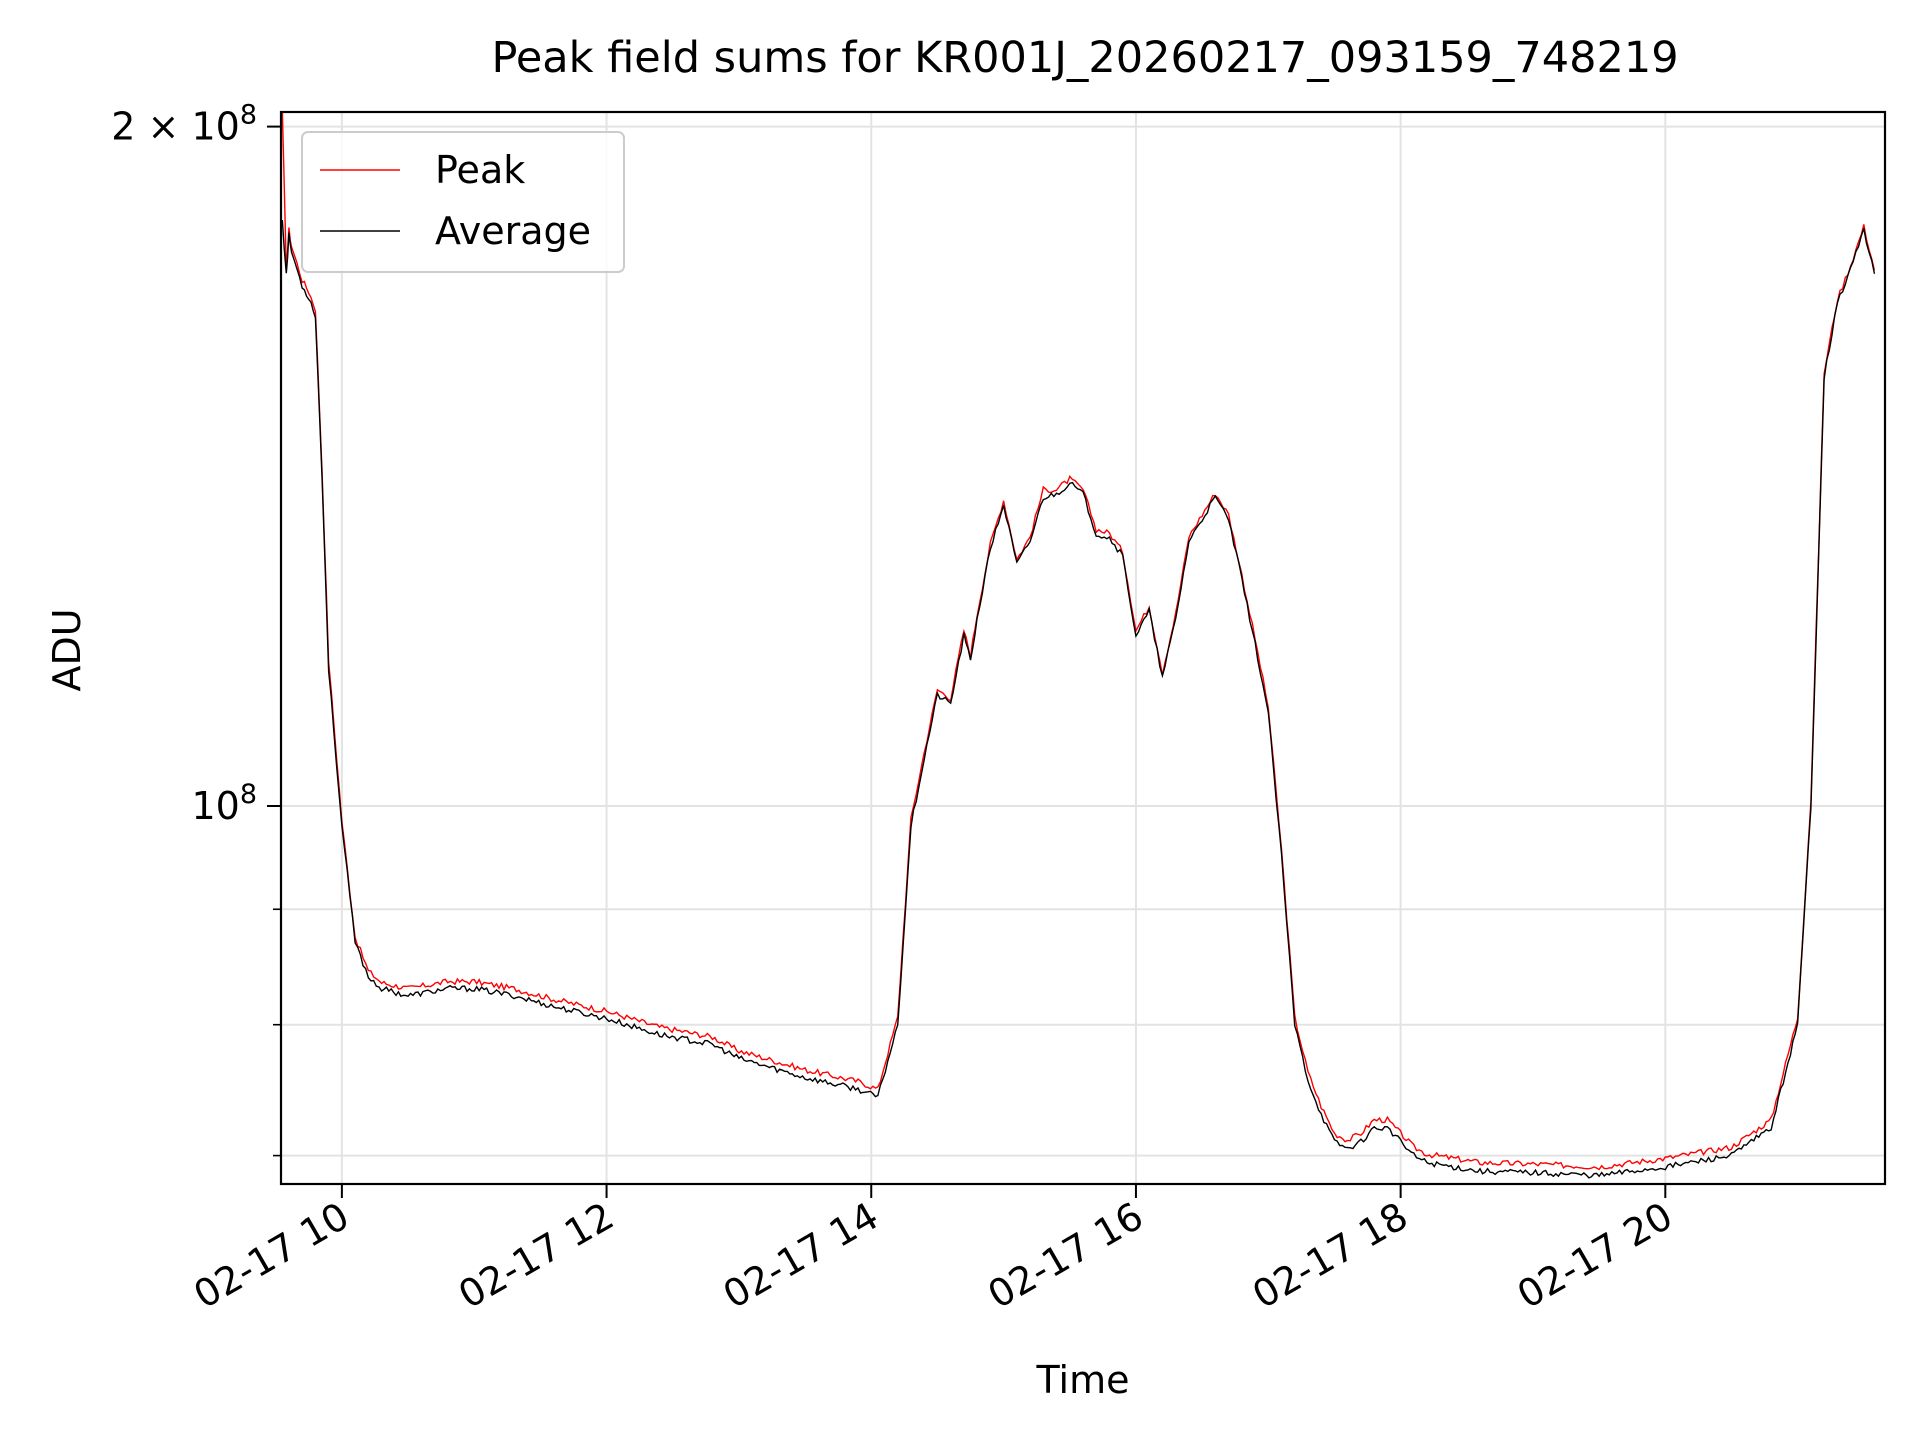 The height and width of the screenshot is (1440, 1920). I want to click on y-axis-label: ADU, so click(67, 649).